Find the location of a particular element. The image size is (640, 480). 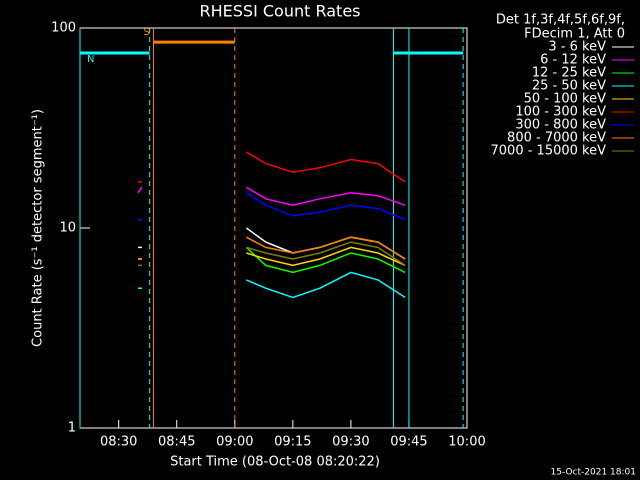

legend-label: 25 - 50 keV is located at coordinates (569, 86).